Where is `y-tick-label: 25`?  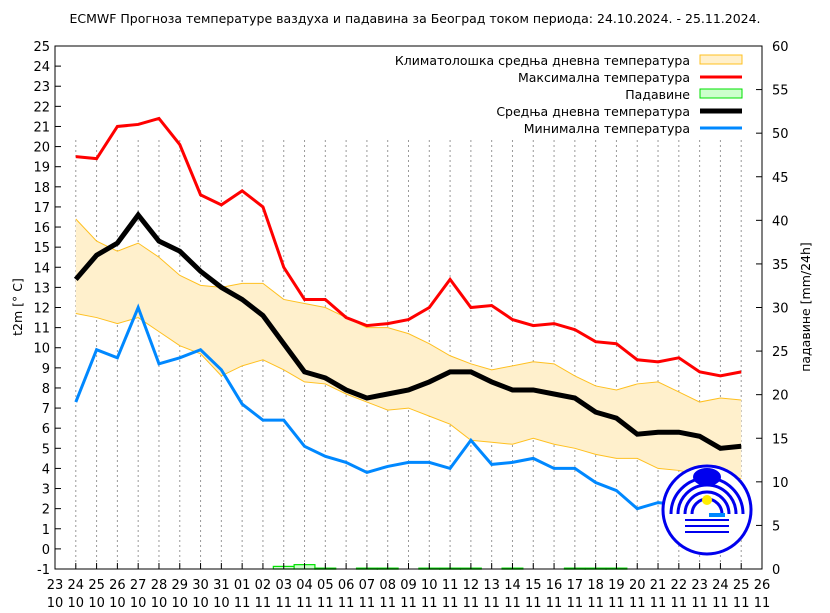 y-tick-label: 25 is located at coordinates (41, 47).